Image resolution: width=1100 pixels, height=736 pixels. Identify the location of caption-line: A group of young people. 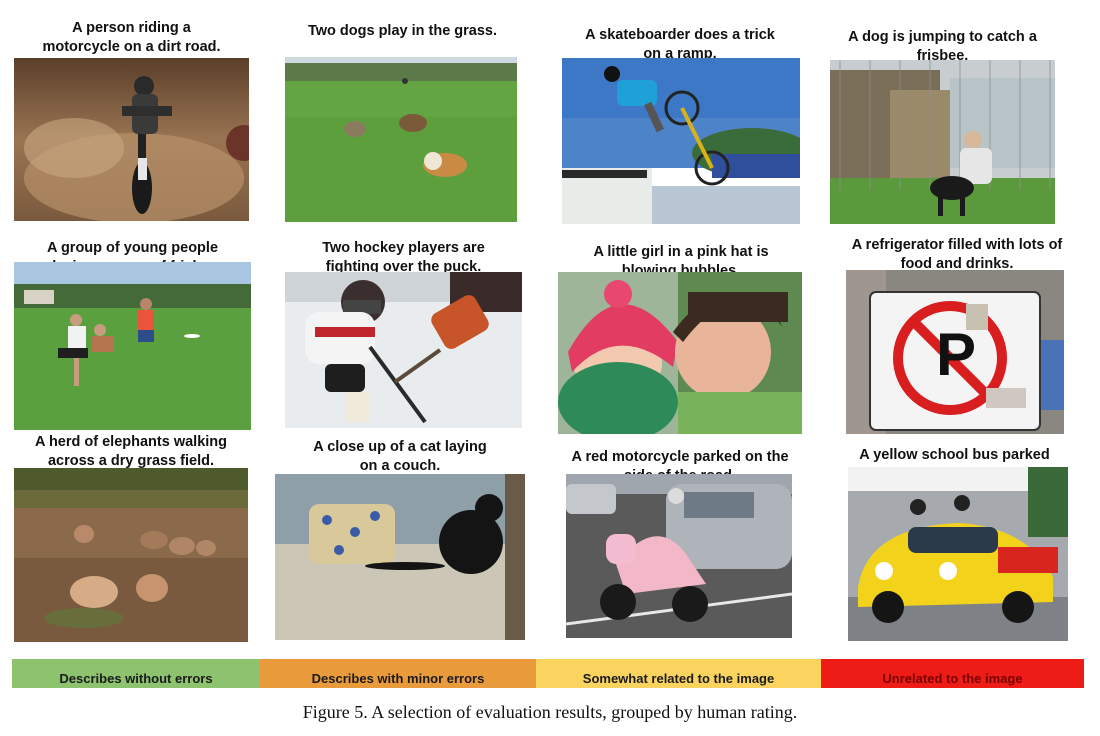
(132, 248).